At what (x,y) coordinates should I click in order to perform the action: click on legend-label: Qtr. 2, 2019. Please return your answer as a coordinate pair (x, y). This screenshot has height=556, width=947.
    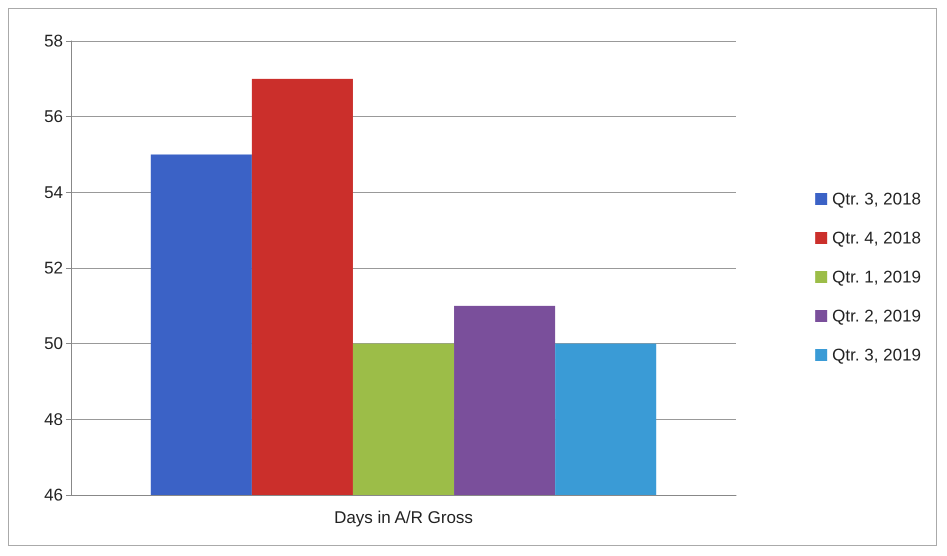
    Looking at the image, I should click on (877, 316).